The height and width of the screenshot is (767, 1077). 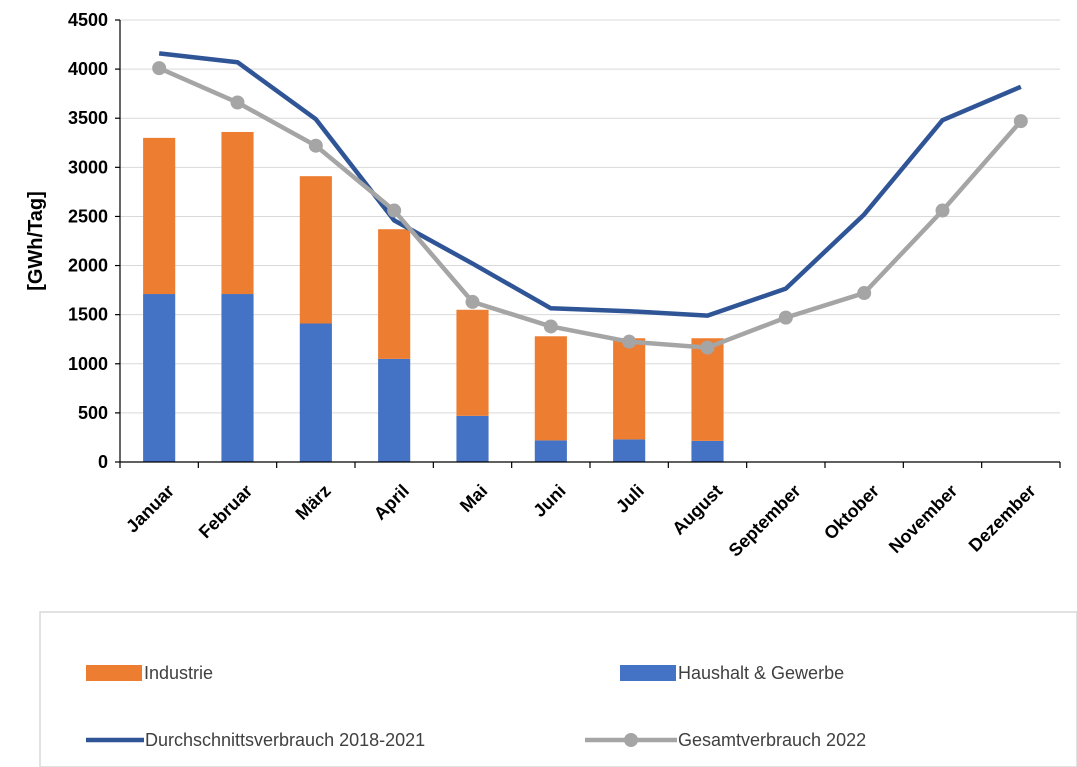 What do you see at coordinates (103, 462) in the screenshot?
I see `y-tick-label: 0` at bounding box center [103, 462].